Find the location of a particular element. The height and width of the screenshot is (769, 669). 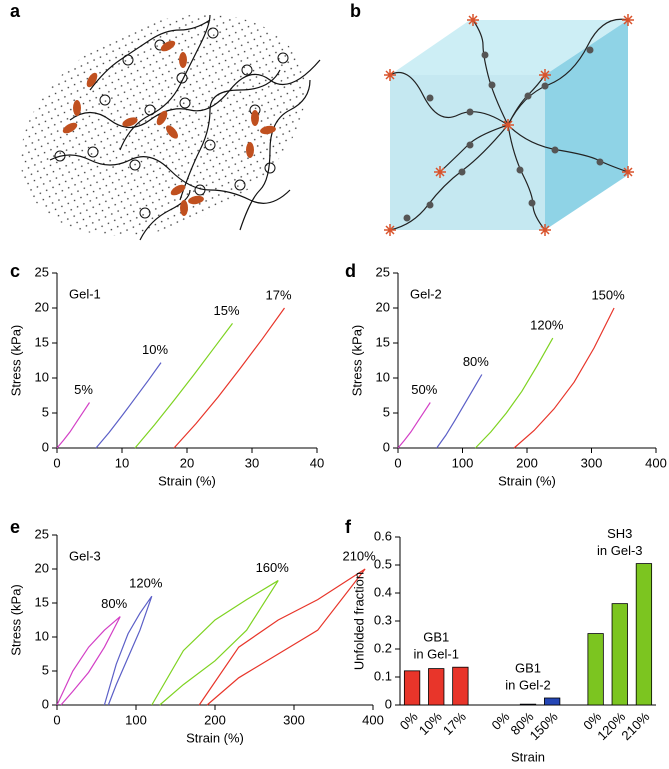

group-label: SH3 is located at coordinates (619, 533).